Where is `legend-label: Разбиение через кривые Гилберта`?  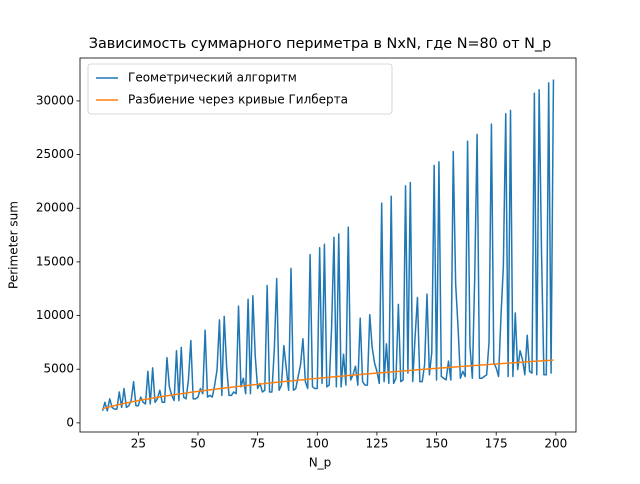 legend-label: Разбиение через кривые Гилберта is located at coordinates (238, 100).